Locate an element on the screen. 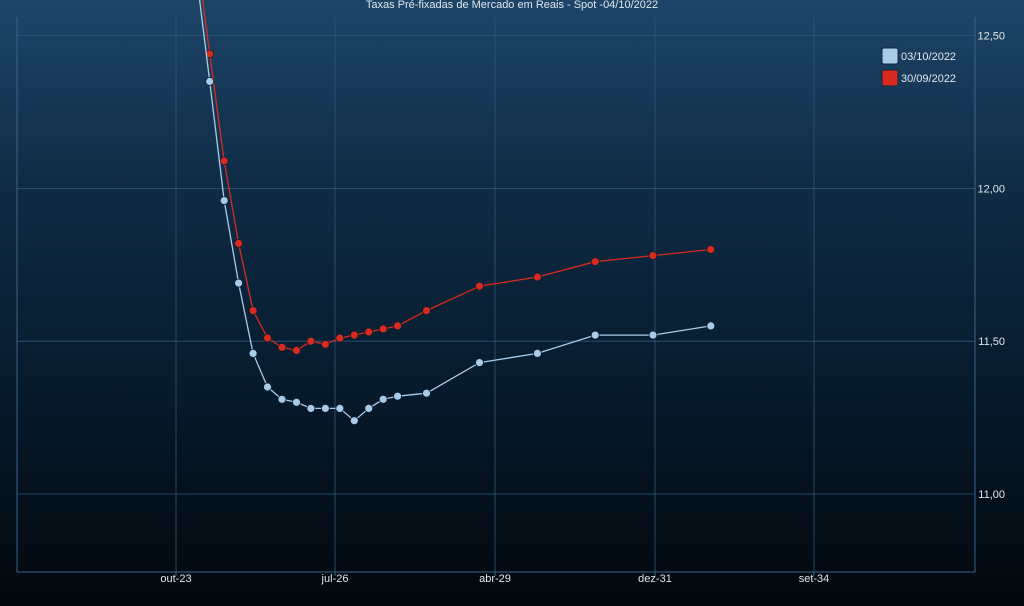 The image size is (1024, 606). y-tick-label: 11,00 is located at coordinates (991, 495).